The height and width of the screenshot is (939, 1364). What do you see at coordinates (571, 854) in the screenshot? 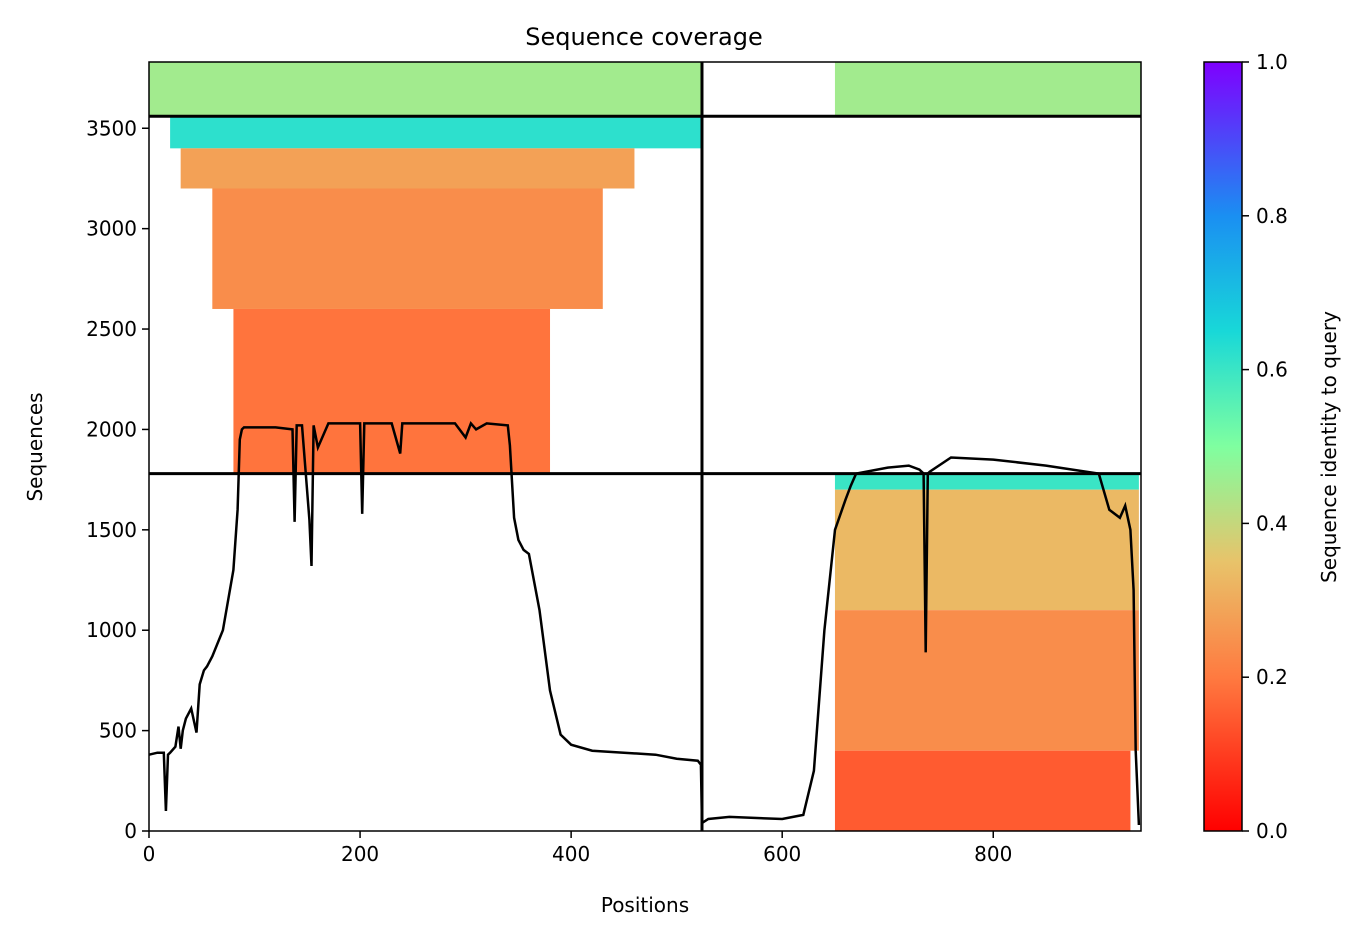
I see `x-tick-label: 400` at bounding box center [571, 854].